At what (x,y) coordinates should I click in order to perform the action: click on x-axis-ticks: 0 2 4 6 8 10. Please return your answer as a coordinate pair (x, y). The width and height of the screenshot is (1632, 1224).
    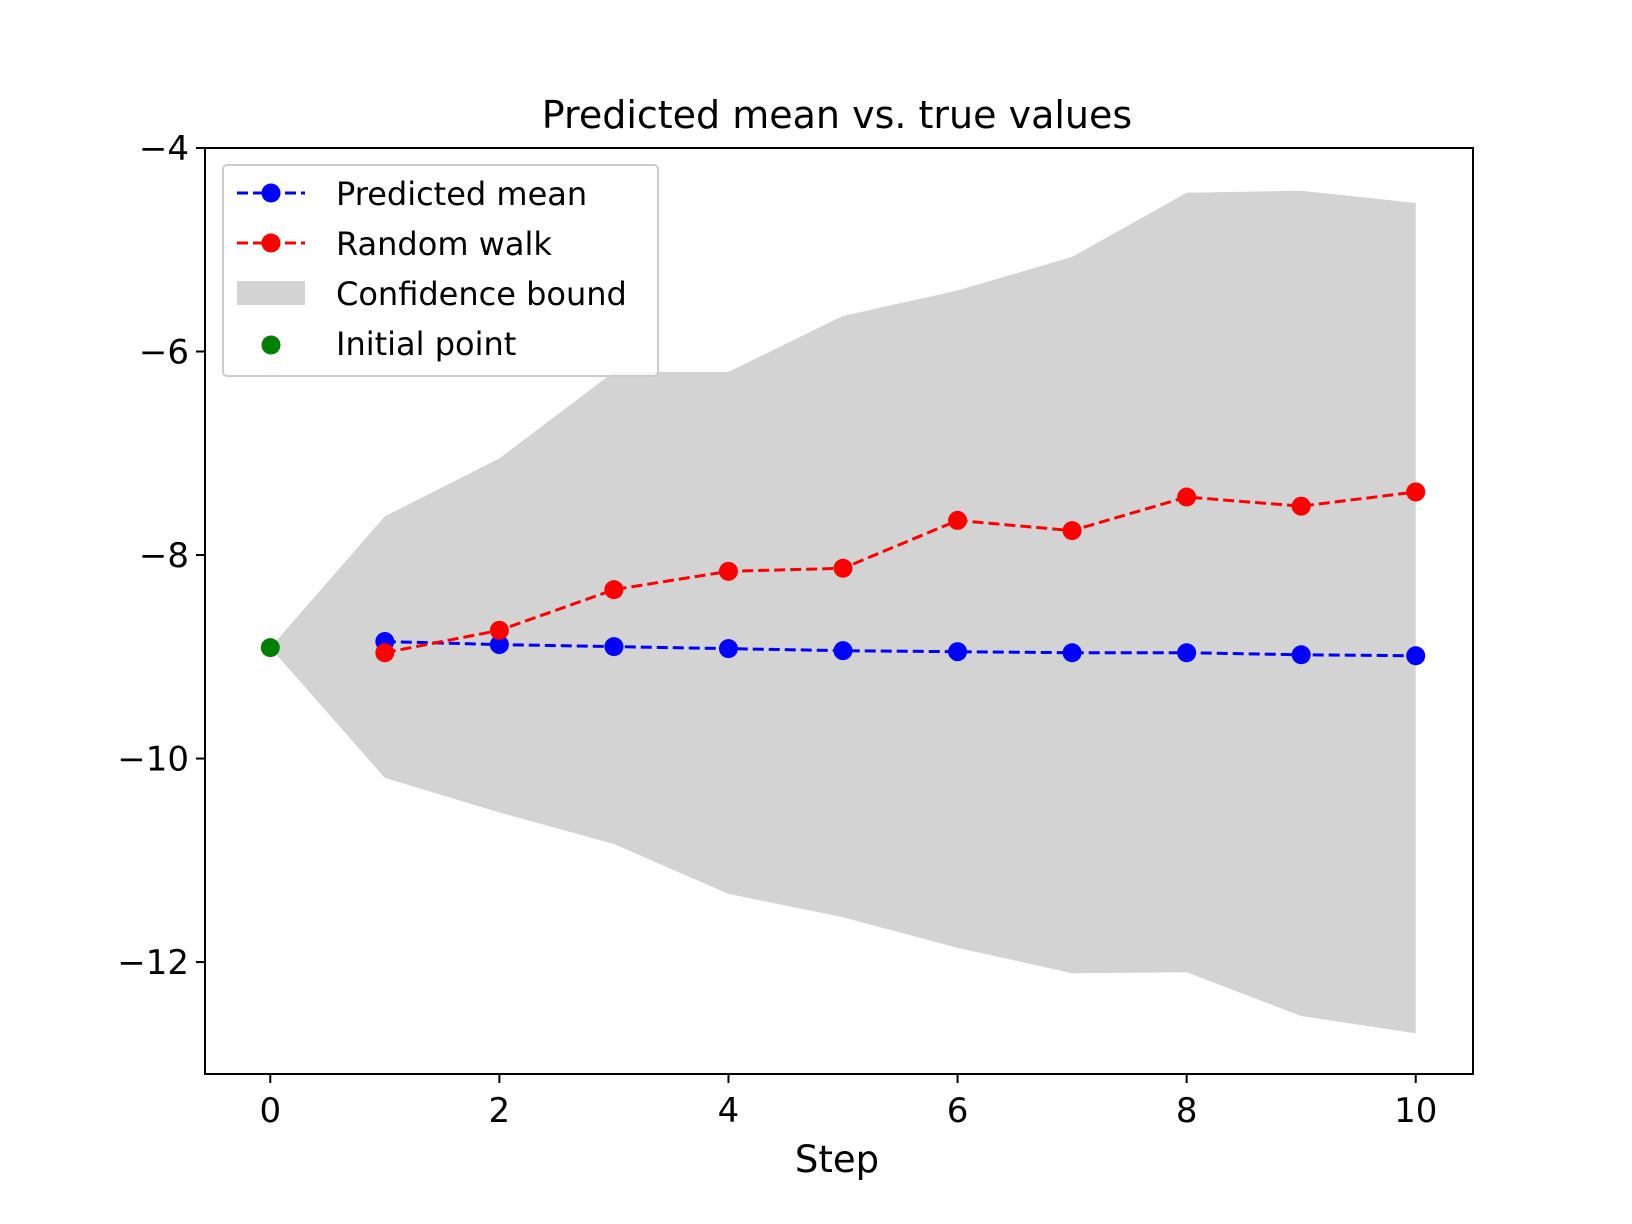
    Looking at the image, I should click on (848, 1102).